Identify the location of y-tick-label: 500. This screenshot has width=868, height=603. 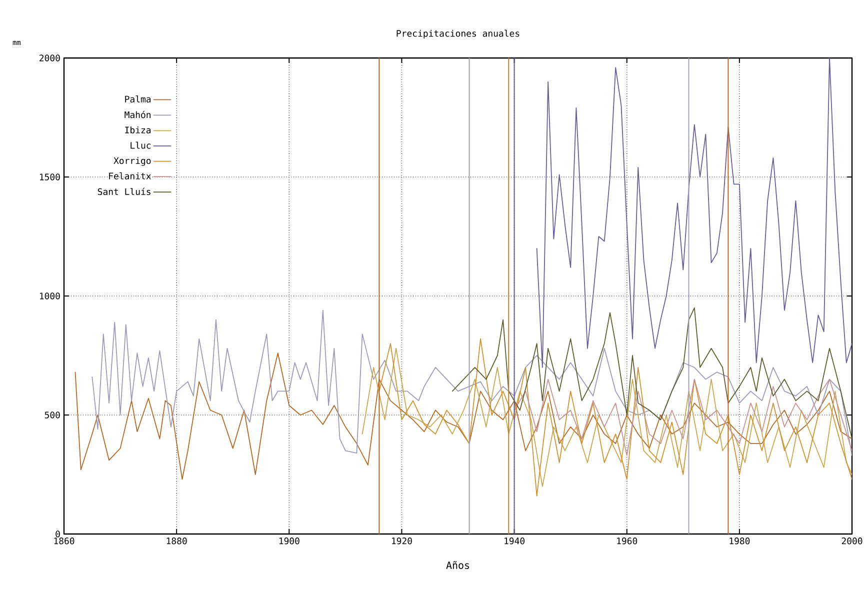
(52, 415).